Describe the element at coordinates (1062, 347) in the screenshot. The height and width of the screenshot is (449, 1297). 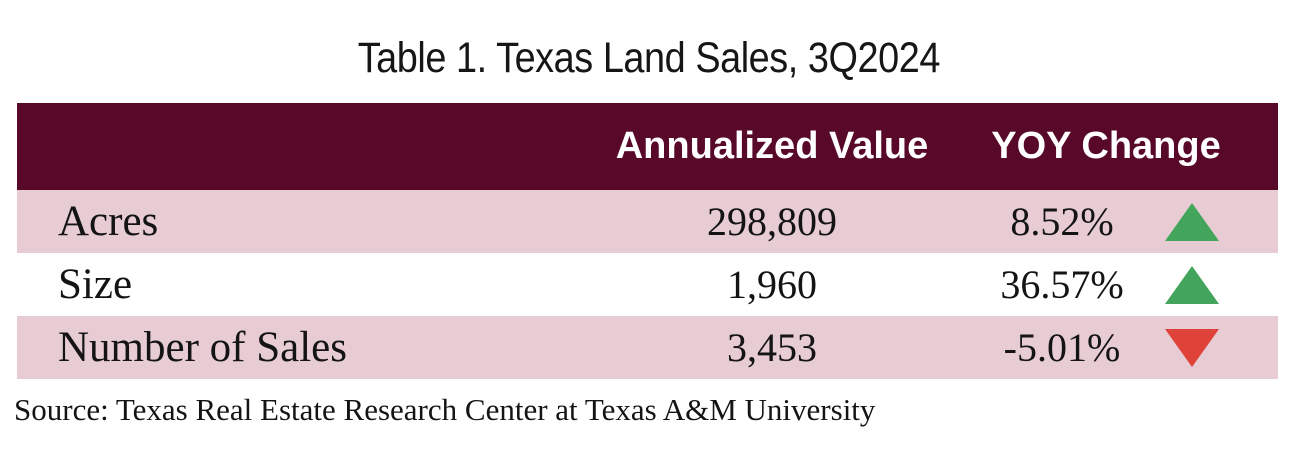
I see `yoy-change-cell: -5.01%` at that location.